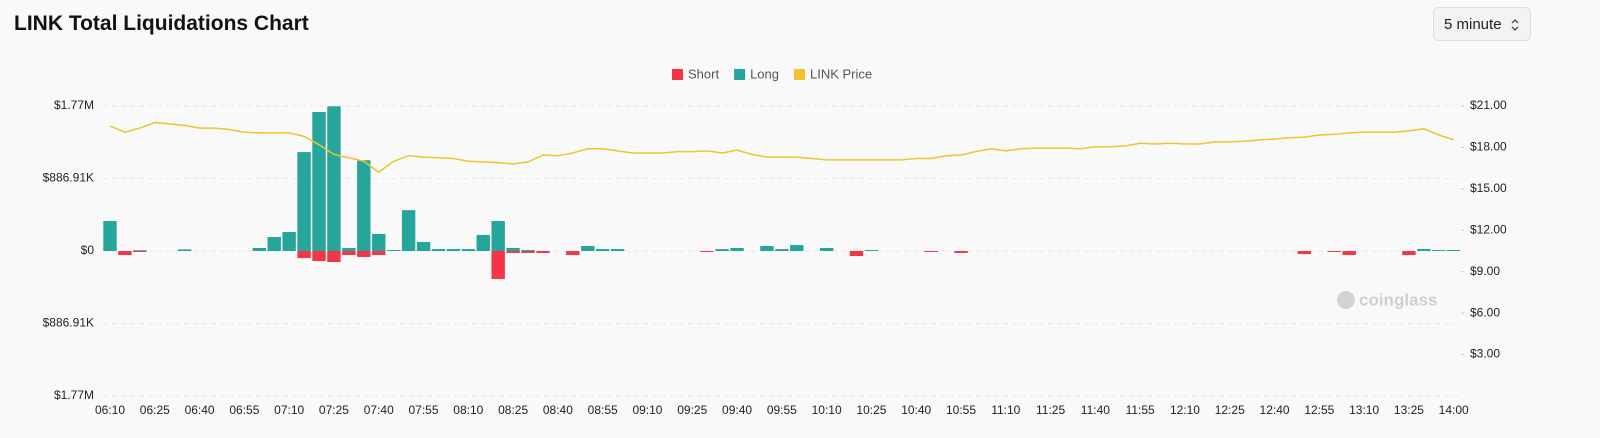  I want to click on x-tick-label: 08:40, so click(558, 410).